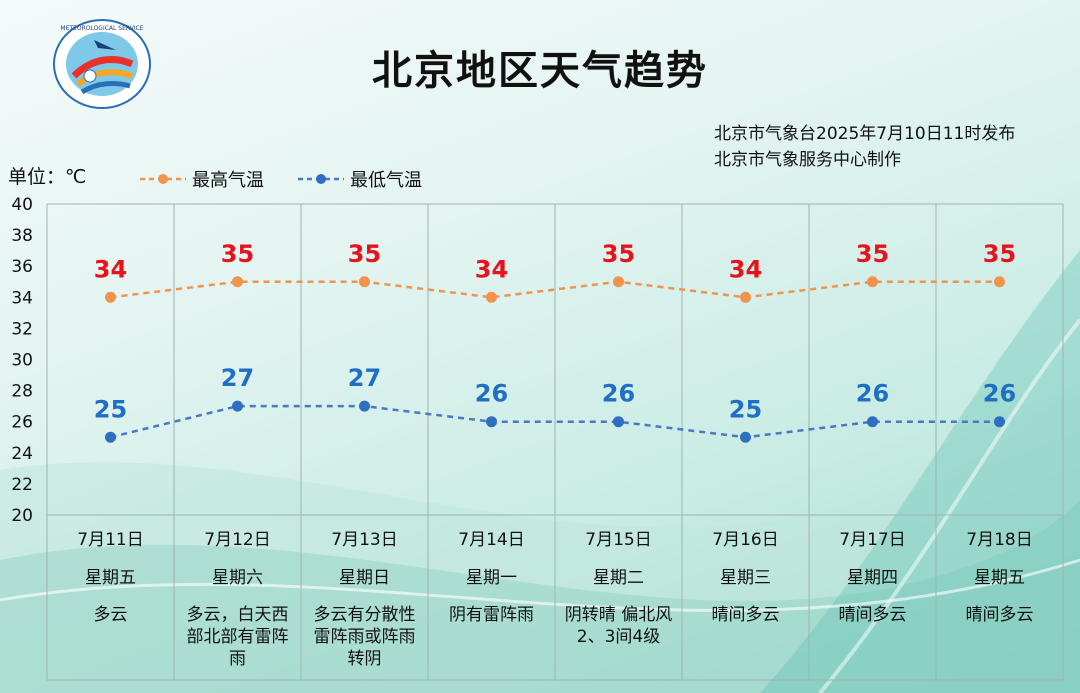 The image size is (1080, 693). What do you see at coordinates (22, 205) in the screenshot?
I see `y-tick-label: 40` at bounding box center [22, 205].